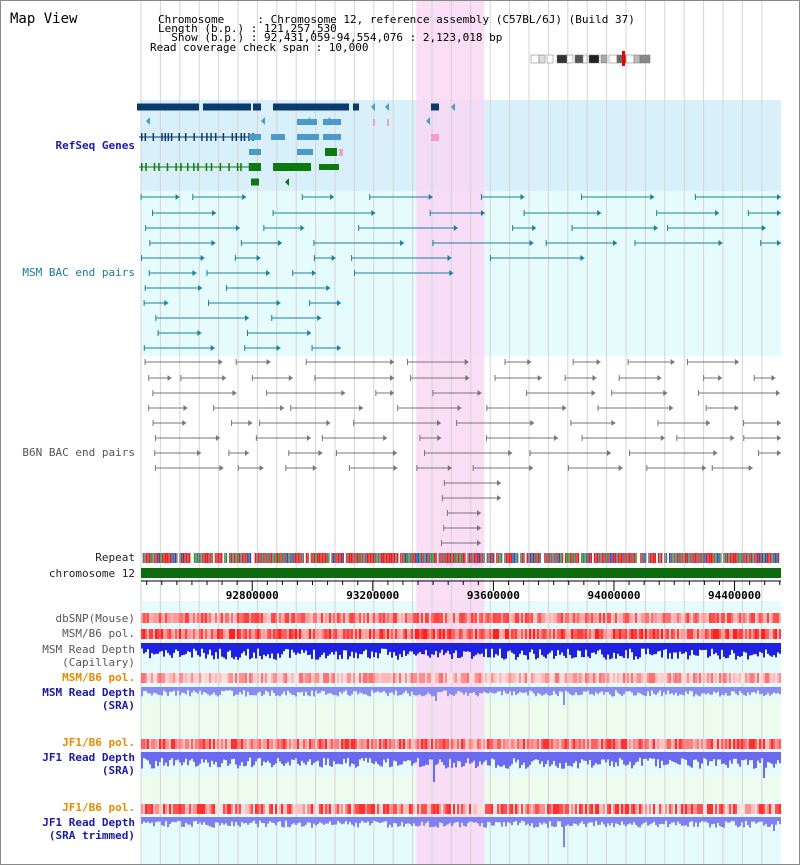  I want to click on track-label-msm-depth-sra: MSM Read Depth, so click(88, 692).